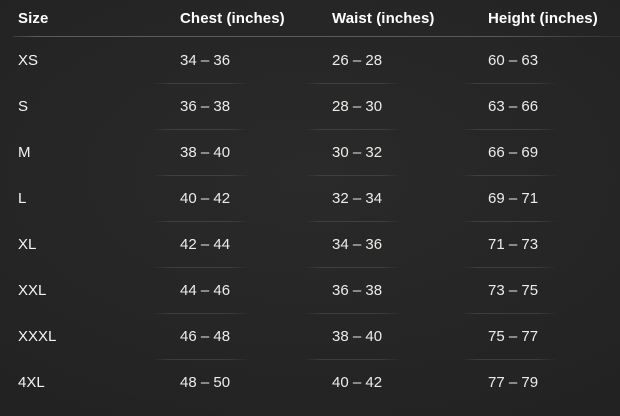 This screenshot has width=620, height=416. Describe the element at coordinates (387, 244) in the screenshot. I see `waist-cell: 34 – 36` at that location.